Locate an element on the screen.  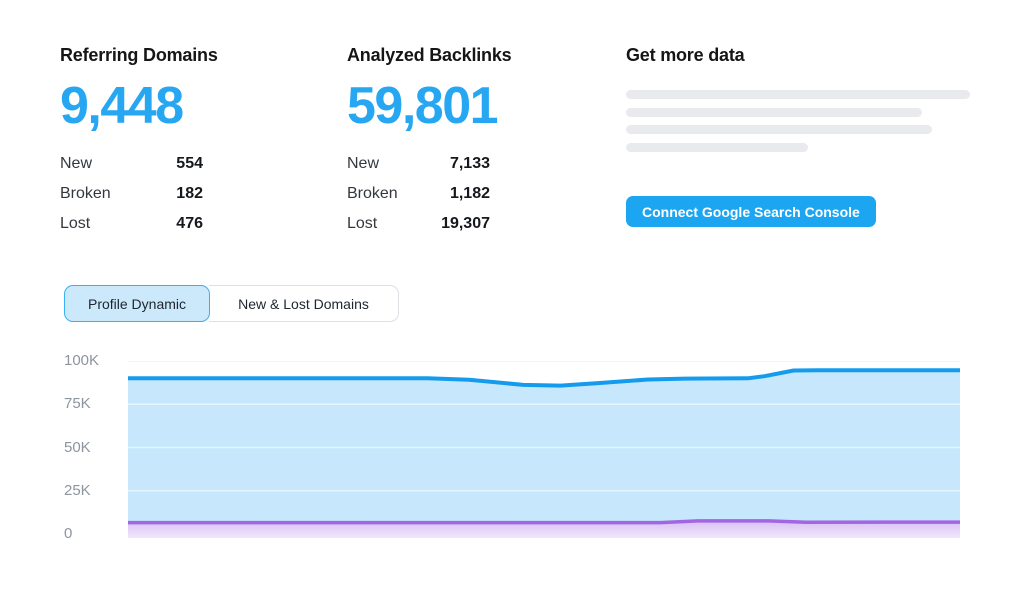
stat-row-value: 19,307 is located at coordinates (465, 223).